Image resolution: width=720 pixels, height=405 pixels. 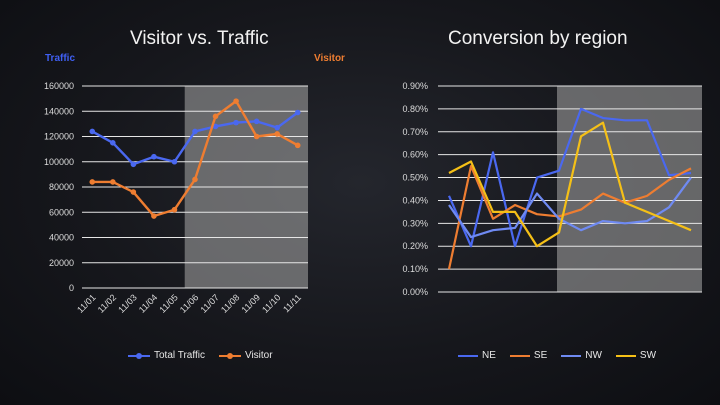 I want to click on legend-label: SW, so click(x=648, y=355).